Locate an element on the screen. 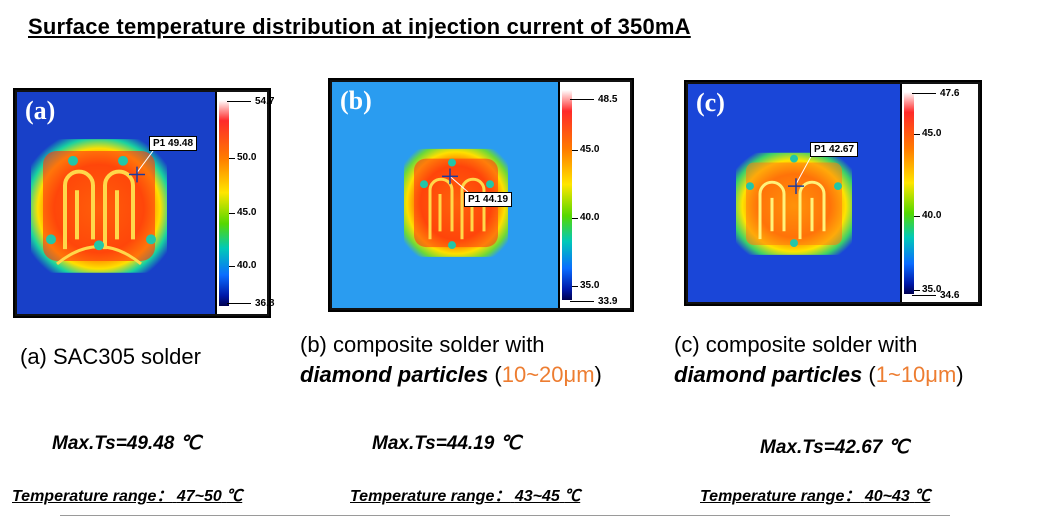 The width and height of the screenshot is (1063, 520). scale-tick-a-50: 50.0 is located at coordinates (242, 158).